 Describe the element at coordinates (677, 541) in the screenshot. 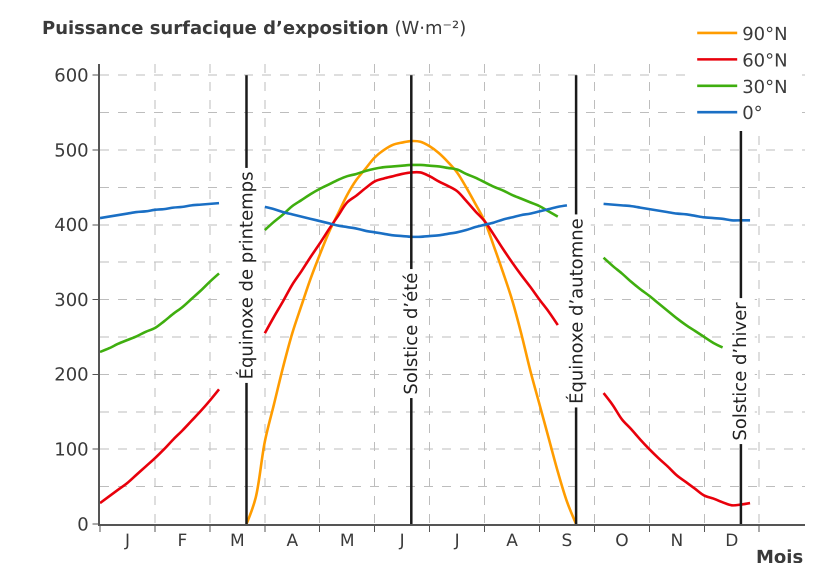

I see `x-tick-label: N` at that location.